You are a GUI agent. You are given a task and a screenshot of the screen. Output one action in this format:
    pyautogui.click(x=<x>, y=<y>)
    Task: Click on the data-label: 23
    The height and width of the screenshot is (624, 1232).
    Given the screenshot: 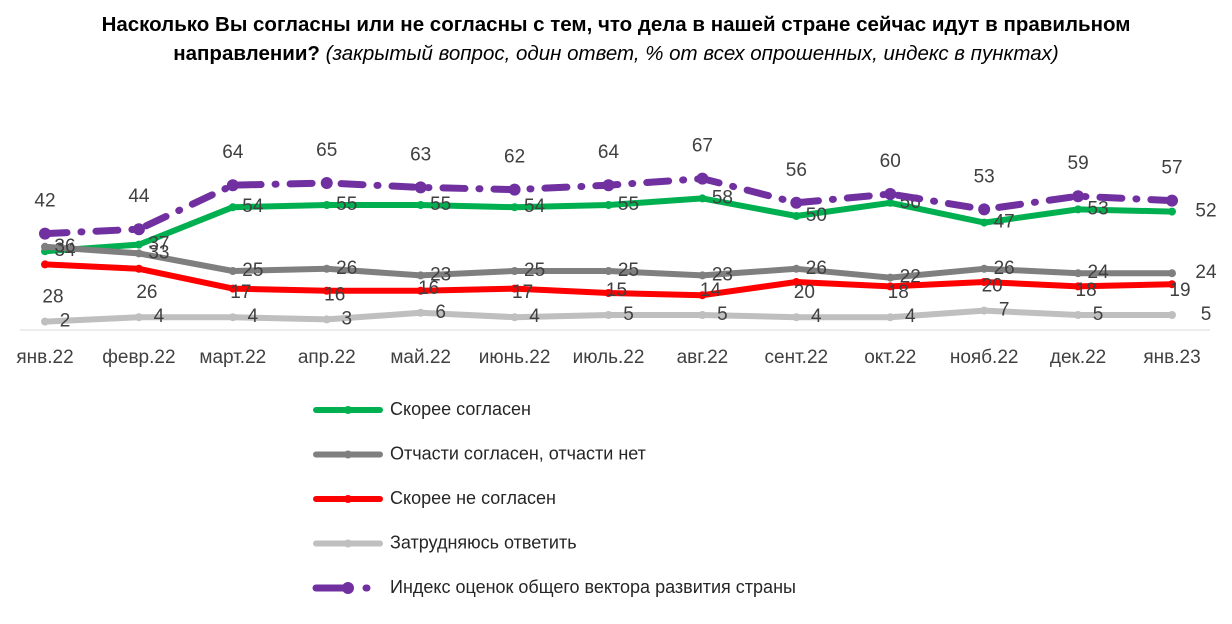 What is the action you would take?
    pyautogui.click(x=722, y=274)
    